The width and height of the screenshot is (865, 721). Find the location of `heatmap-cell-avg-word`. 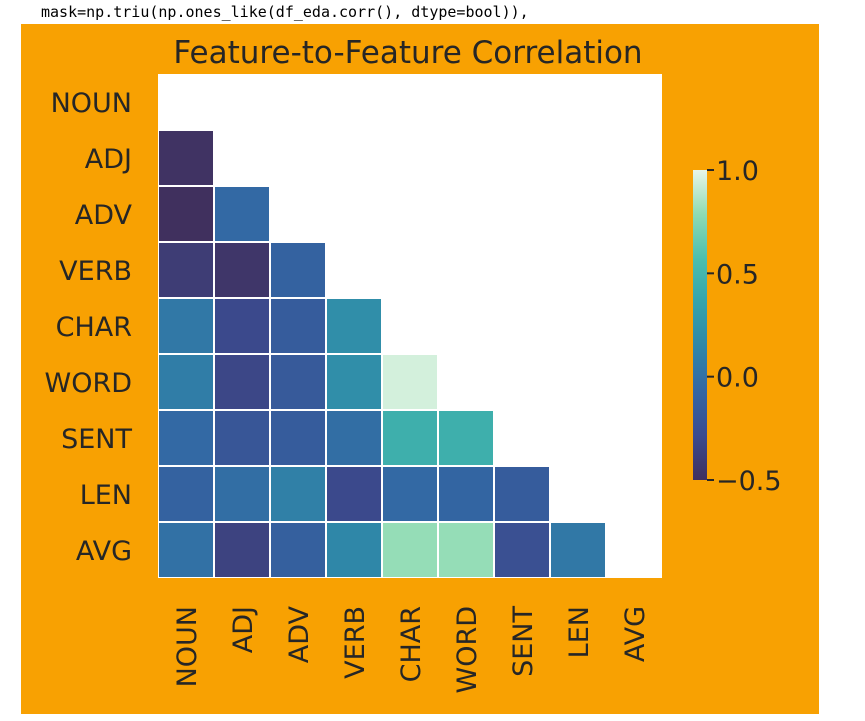

heatmap-cell-avg-word is located at coordinates (466, 550).